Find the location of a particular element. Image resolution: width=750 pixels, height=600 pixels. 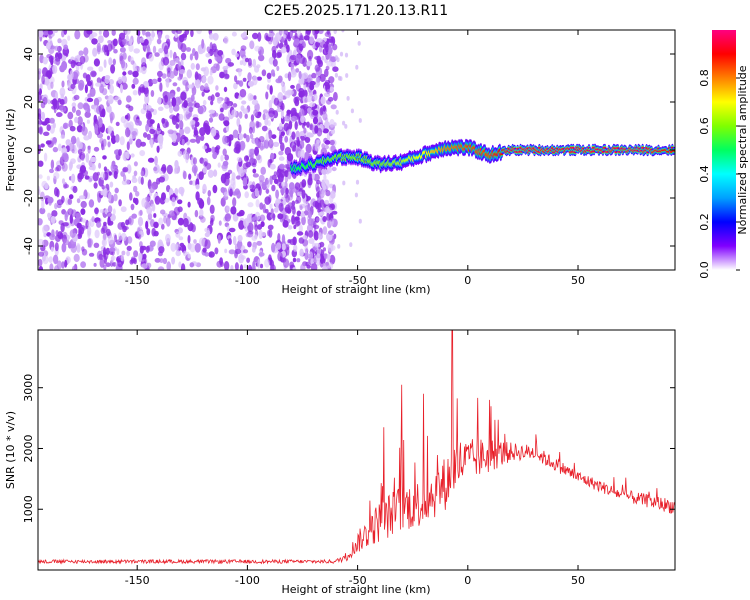

x-tick-label: -100 is located at coordinates (247, 580).